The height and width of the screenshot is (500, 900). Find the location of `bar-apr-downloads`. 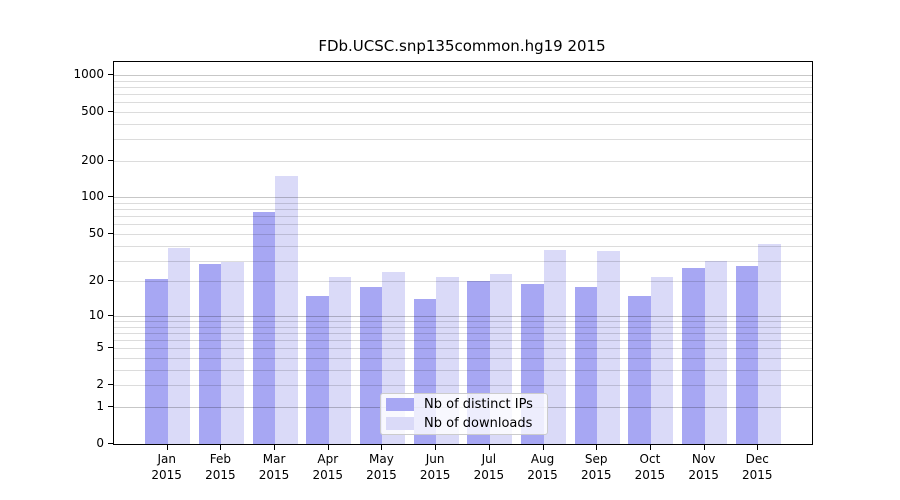

bar-apr-downloads is located at coordinates (340, 360).